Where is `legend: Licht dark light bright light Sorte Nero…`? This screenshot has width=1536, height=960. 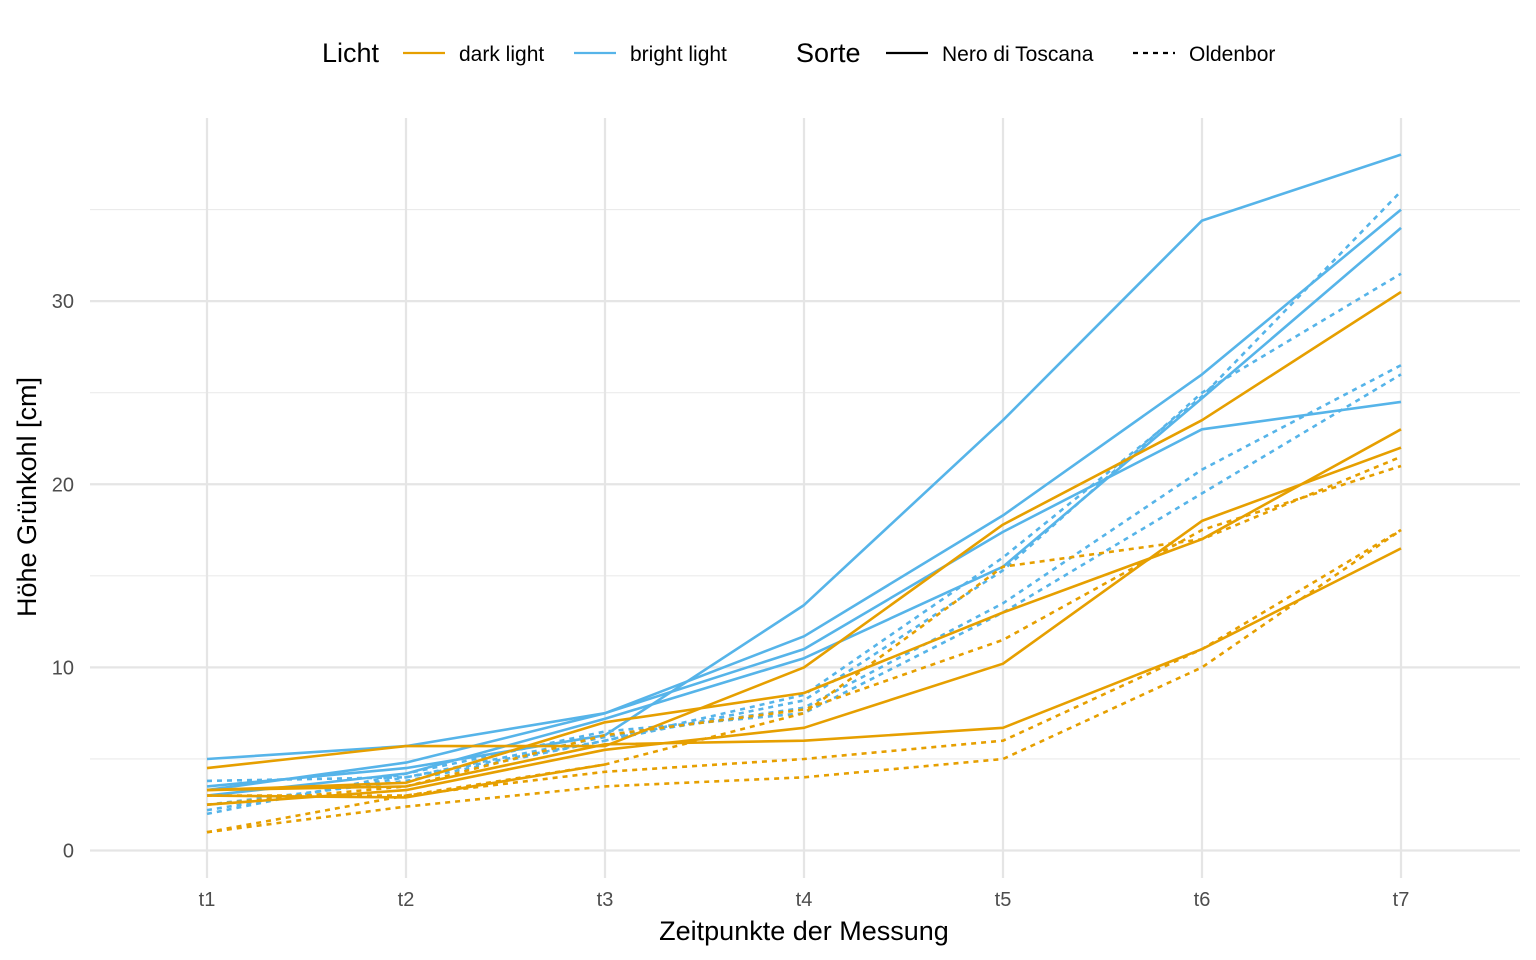 legend: Licht dark light bright light Sorte Nero… is located at coordinates (798, 53).